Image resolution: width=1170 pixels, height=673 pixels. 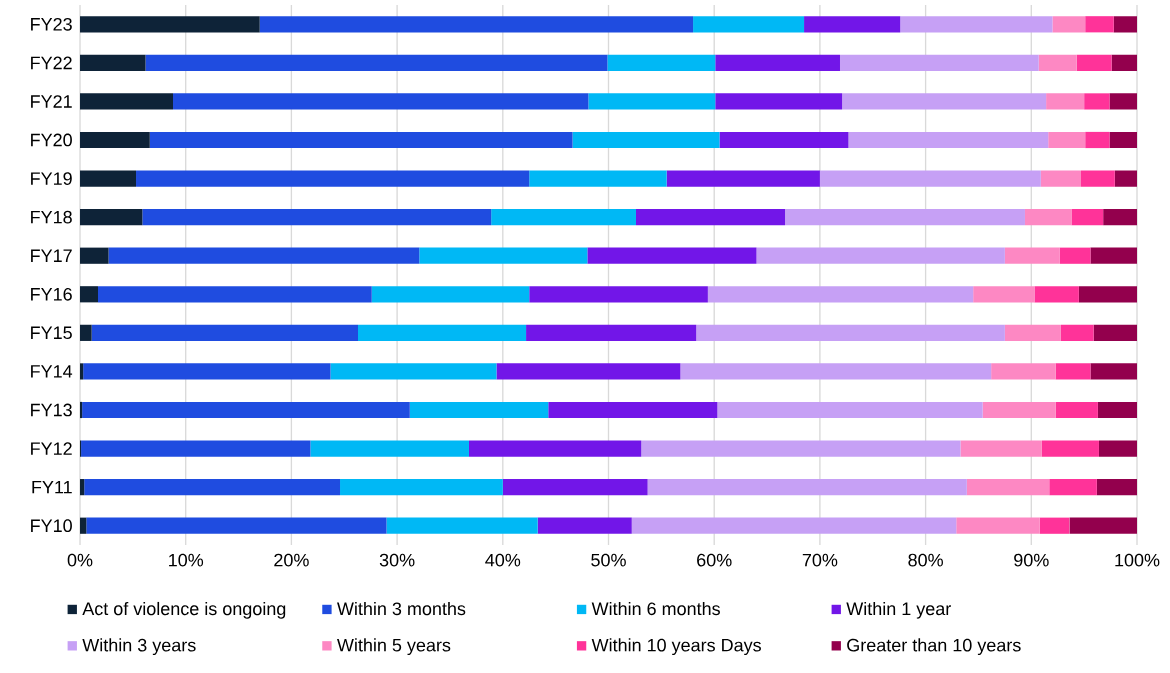 I want to click on y-tick-label: FY10, so click(x=51, y=526).